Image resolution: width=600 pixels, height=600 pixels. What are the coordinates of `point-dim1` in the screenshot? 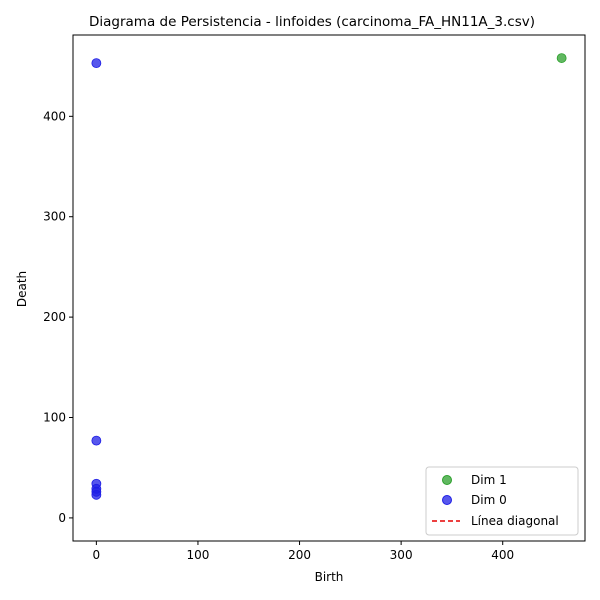 It's located at (561, 58).